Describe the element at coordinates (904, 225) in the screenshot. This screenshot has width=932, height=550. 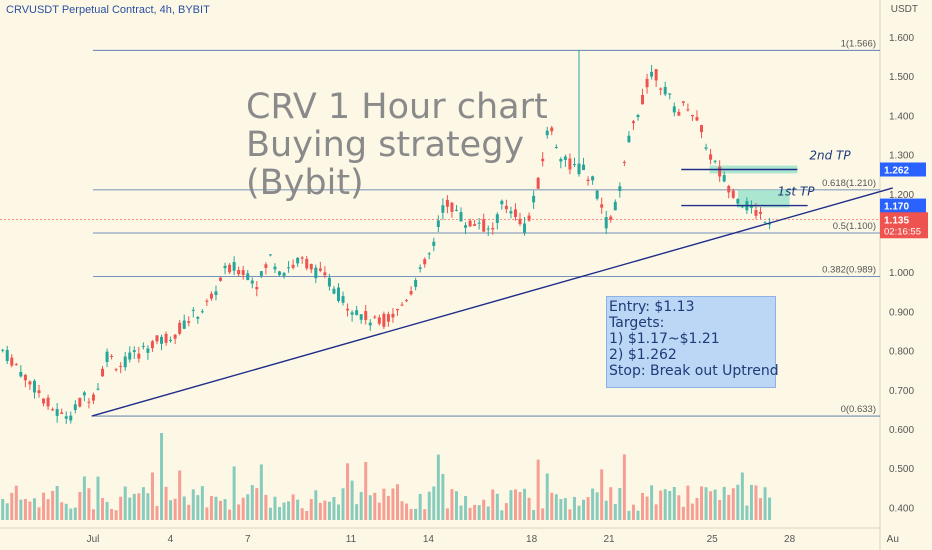
I see `current-price-tag` at that location.